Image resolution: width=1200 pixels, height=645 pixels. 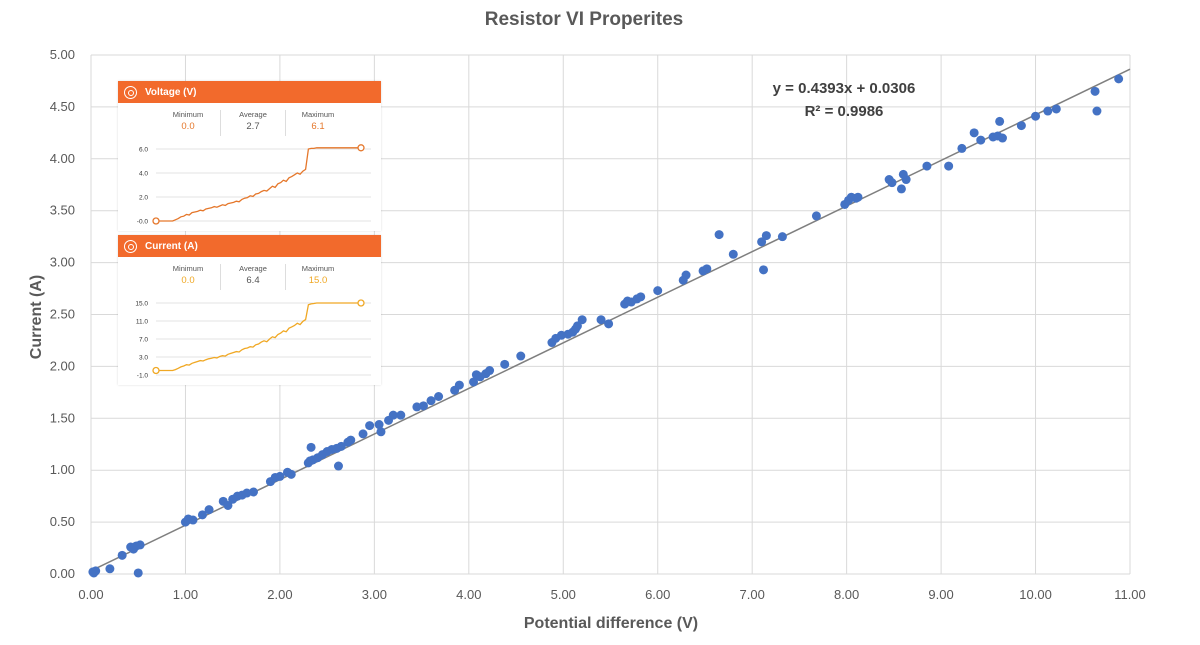 What do you see at coordinates (563, 594) in the screenshot?
I see `x-tick-label: 5.00` at bounding box center [563, 594].